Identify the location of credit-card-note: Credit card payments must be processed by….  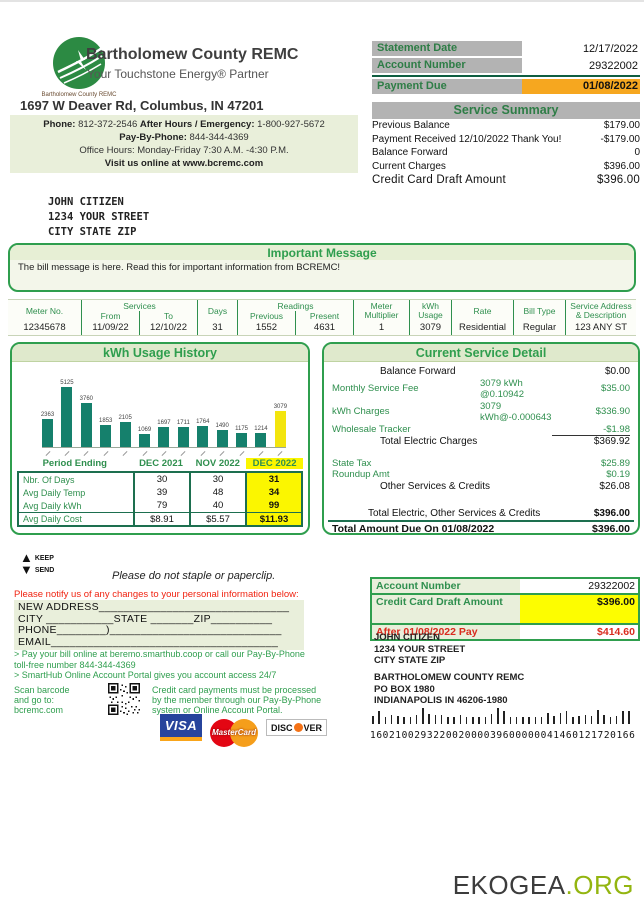
(236, 700).